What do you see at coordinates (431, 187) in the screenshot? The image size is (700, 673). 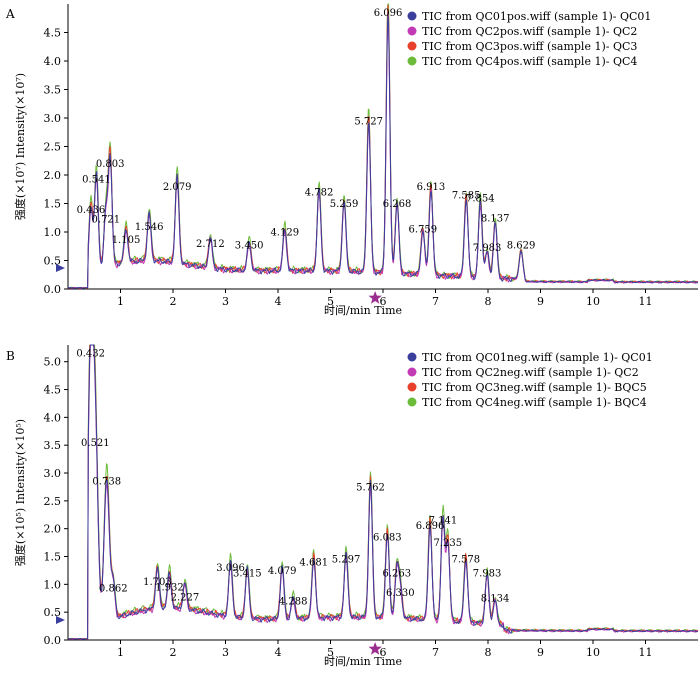 I see `peak-label: 6.913` at bounding box center [431, 187].